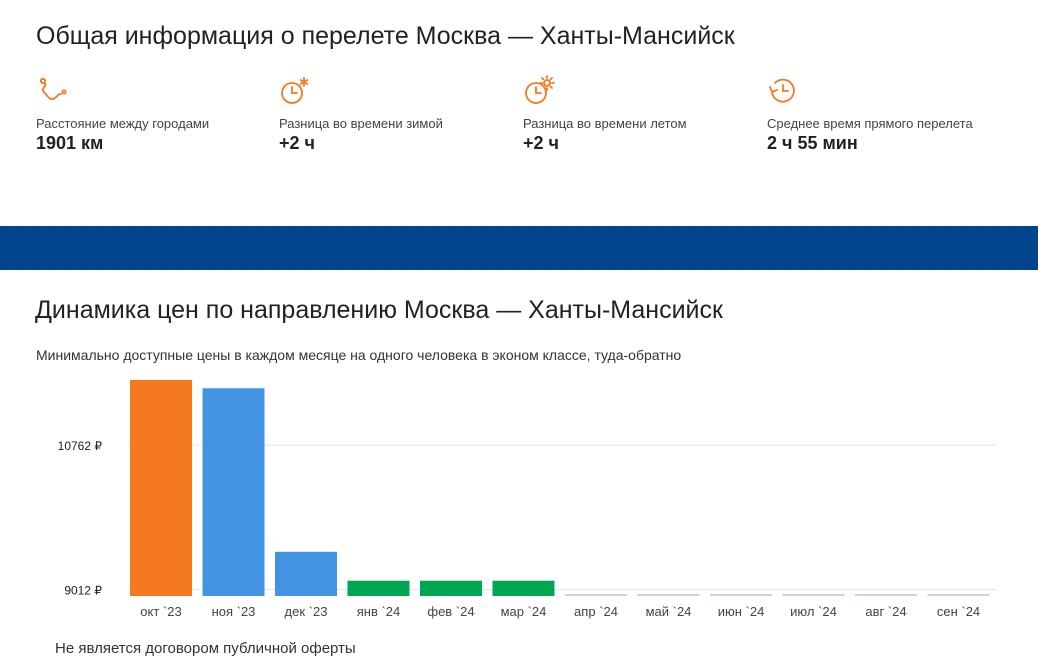  I want to click on x-tick-label: апр `24, so click(596, 611).